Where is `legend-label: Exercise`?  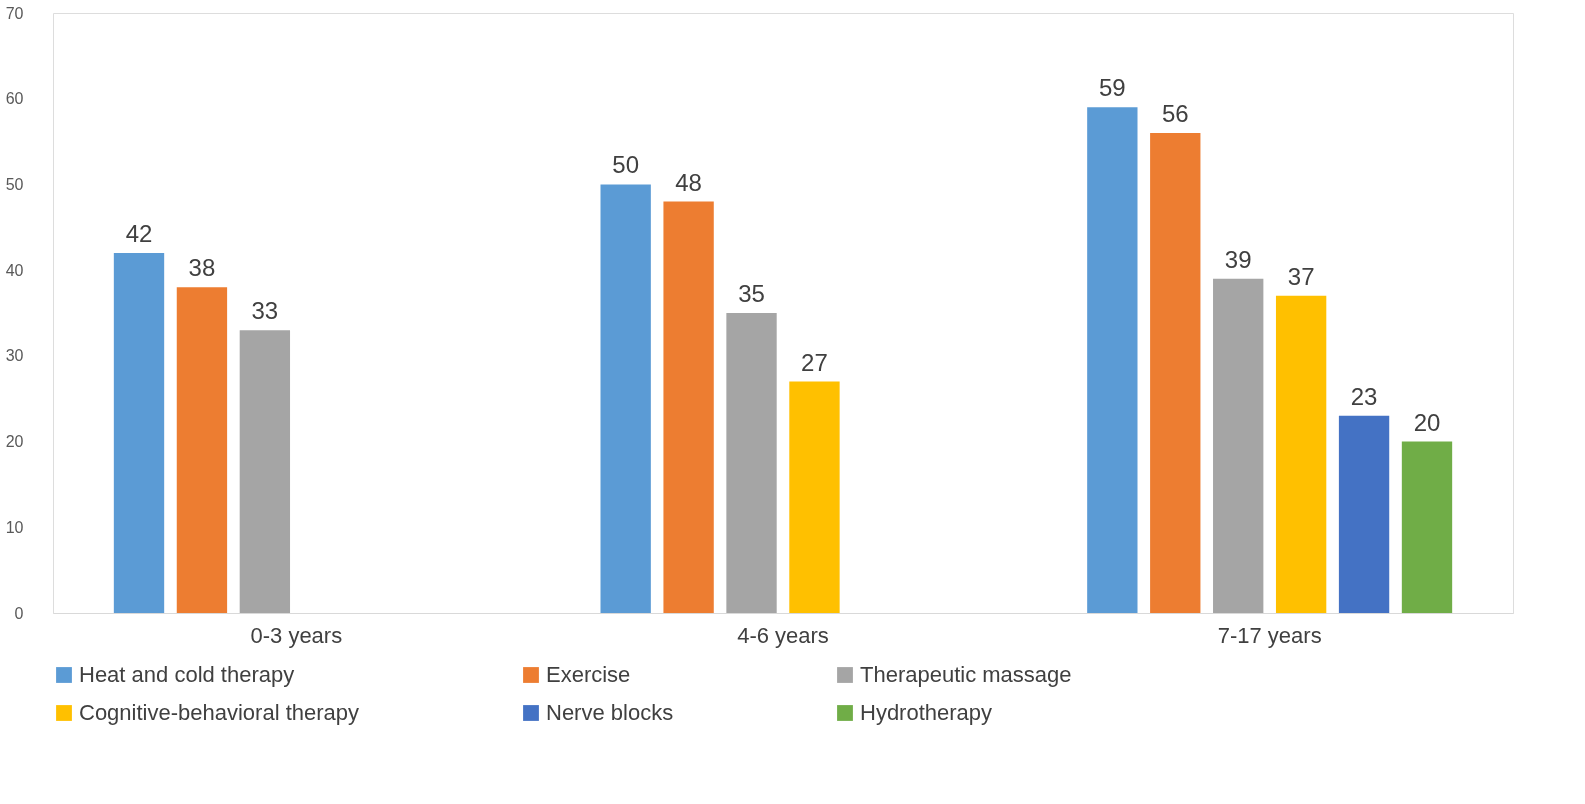
legend-label: Exercise is located at coordinates (588, 674).